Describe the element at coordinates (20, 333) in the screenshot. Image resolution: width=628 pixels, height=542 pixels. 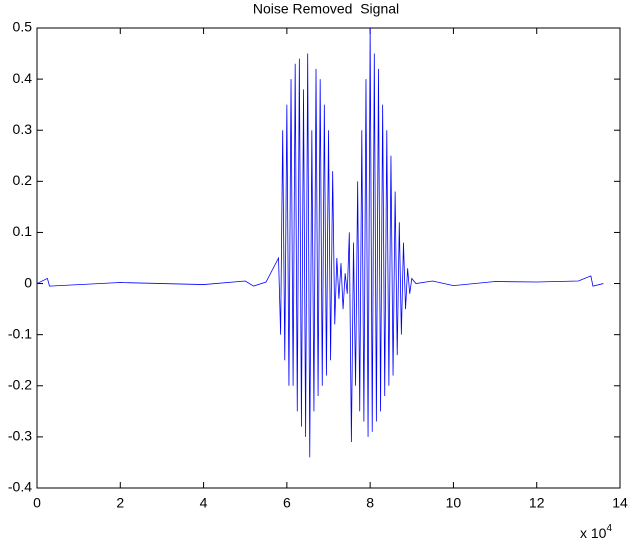
I see `y-tick-label: -0.1` at that location.